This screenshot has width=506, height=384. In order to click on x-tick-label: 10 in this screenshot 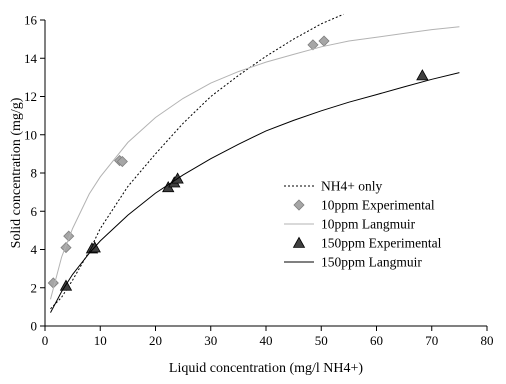, I will do `click(100, 340)`.